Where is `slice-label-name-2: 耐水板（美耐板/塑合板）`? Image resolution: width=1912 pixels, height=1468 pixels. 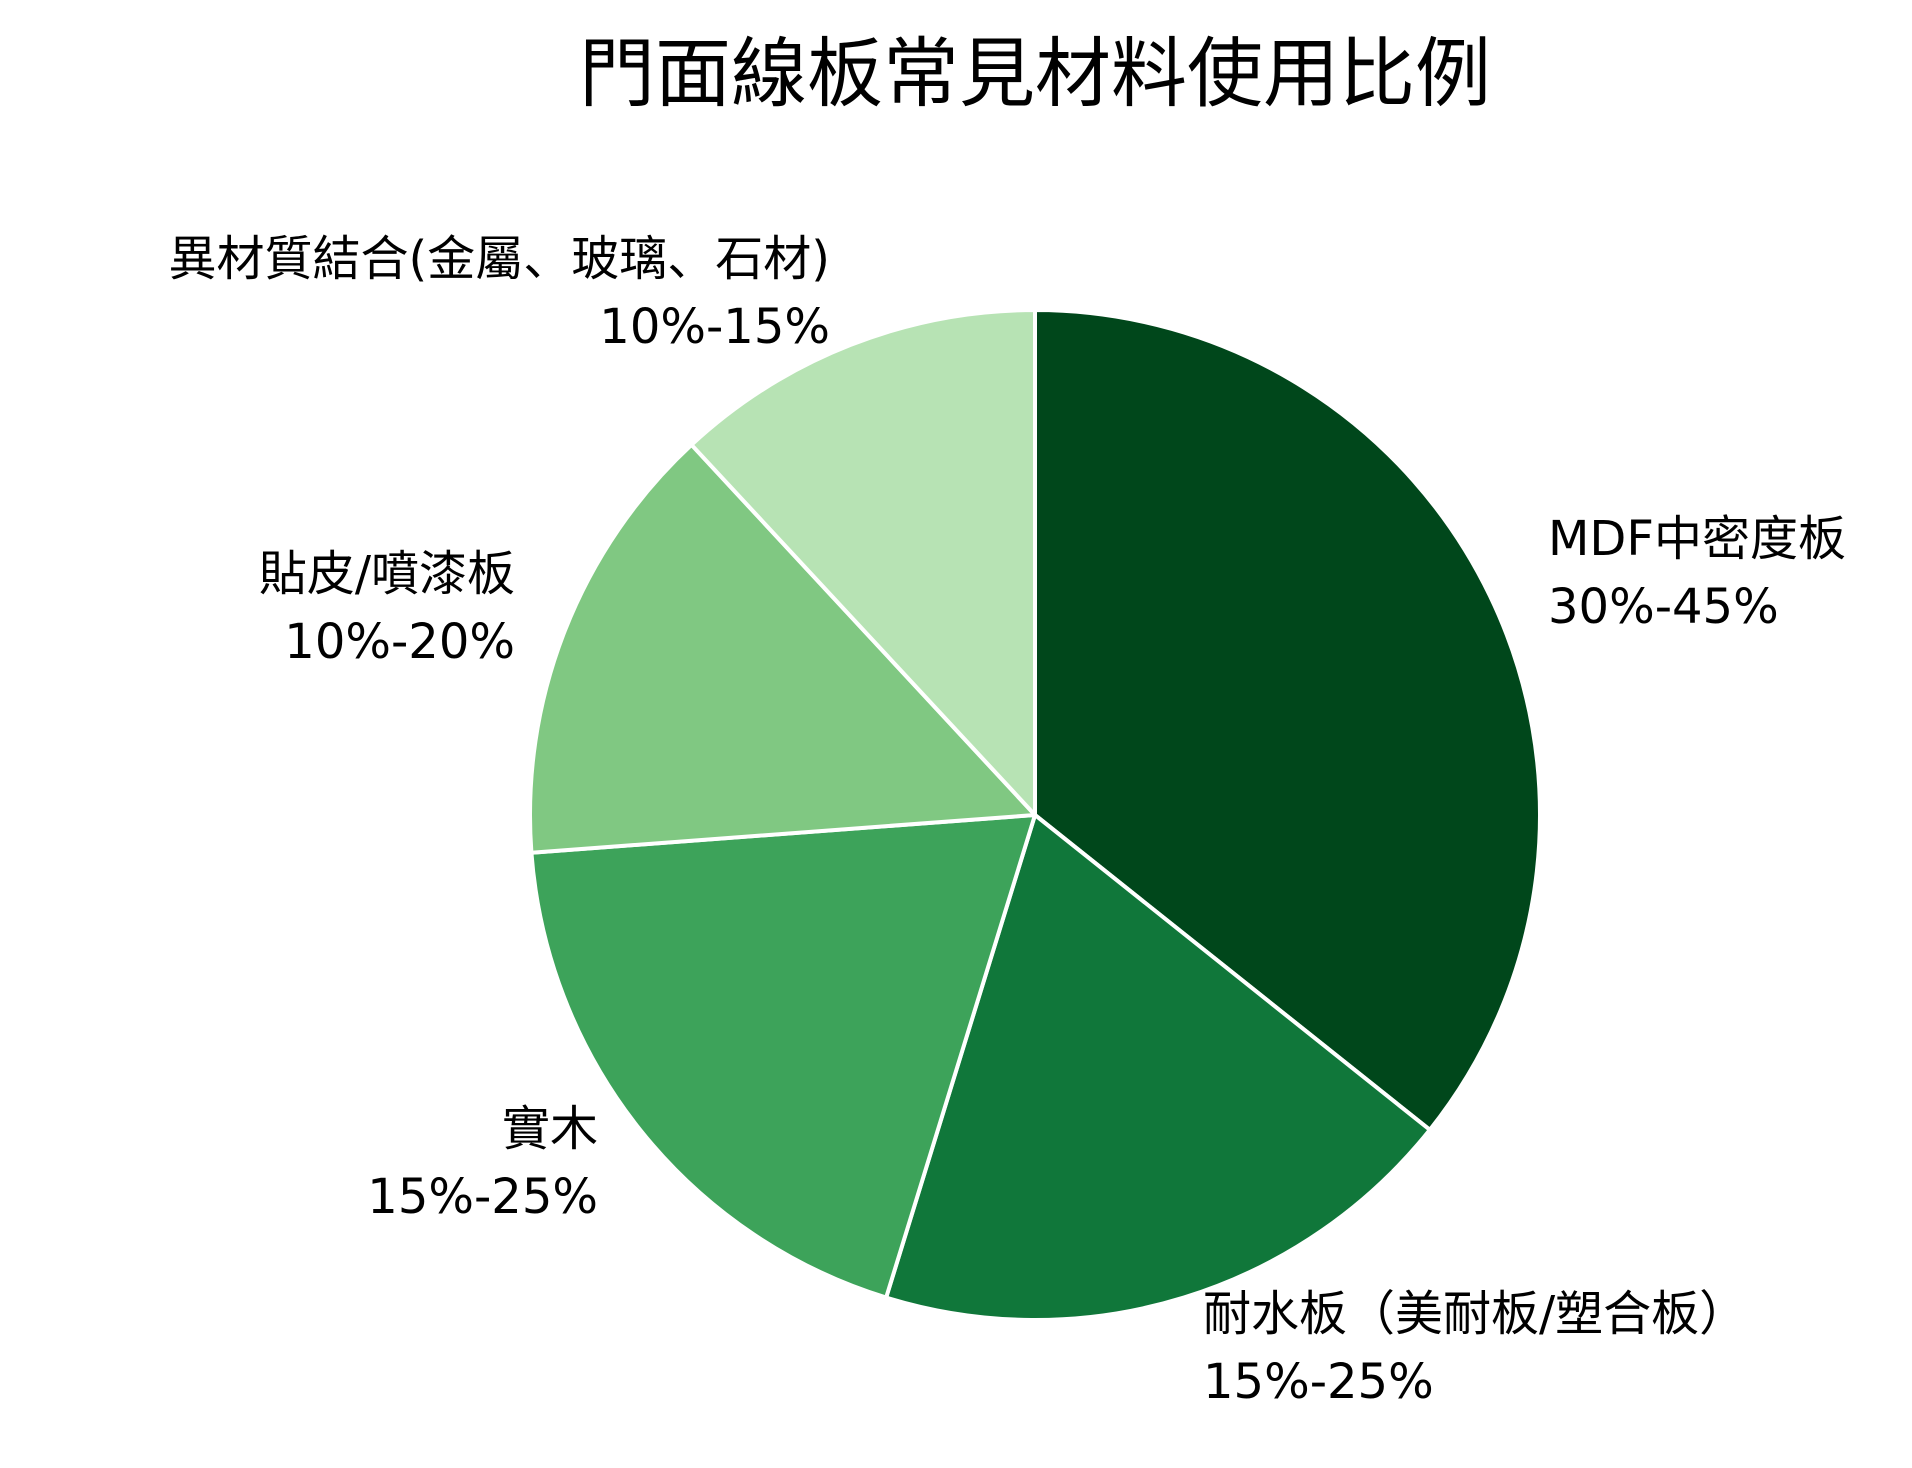
slice-label-name-2: 耐水板（美耐板/塑合板） is located at coordinates (1475, 1314).